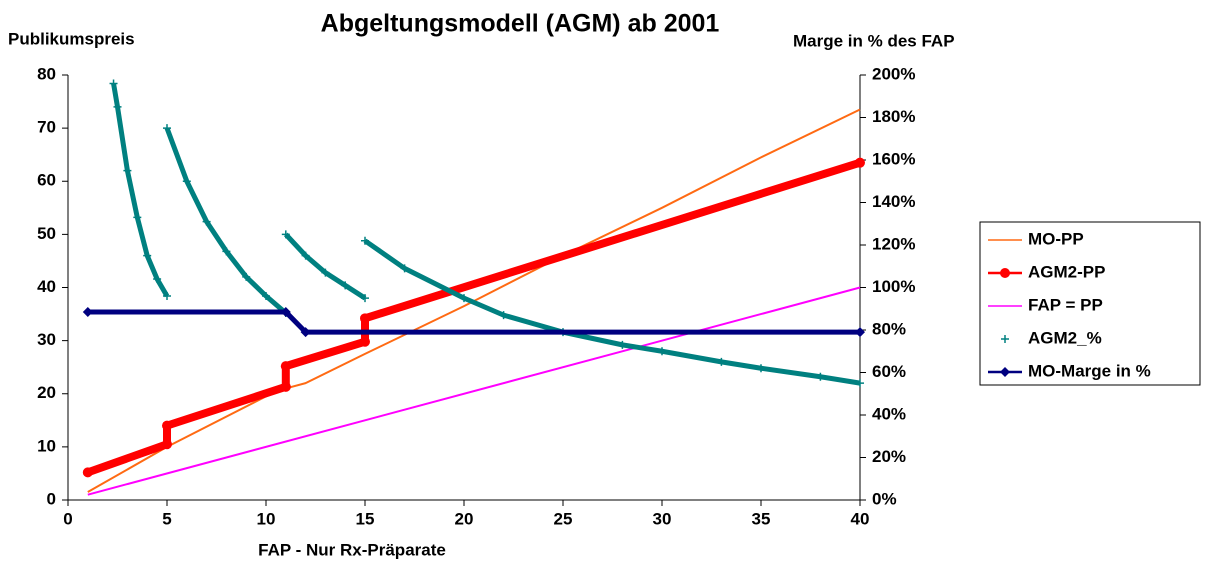 This screenshot has width=1205, height=586. Describe the element at coordinates (46, 127) in the screenshot. I see `y-tick-label: 70` at that location.